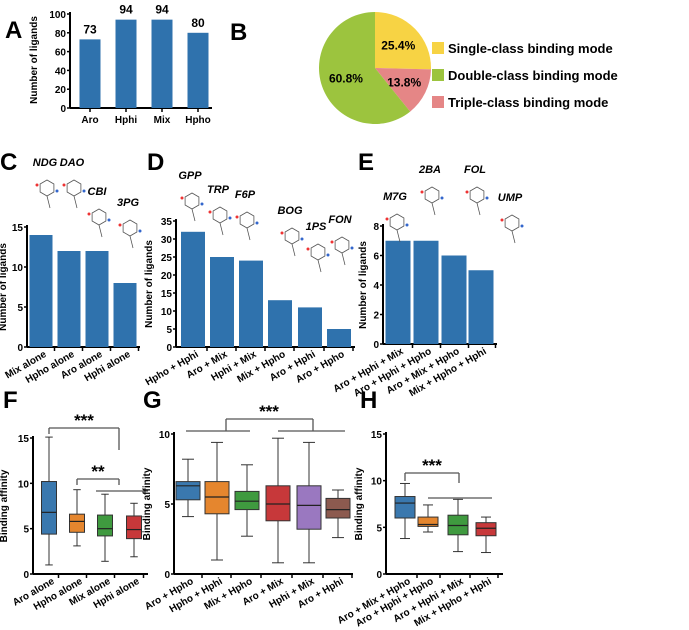  Describe the element at coordinates (198, 23) in the screenshot. I see `bar-value-label: 80` at that location.